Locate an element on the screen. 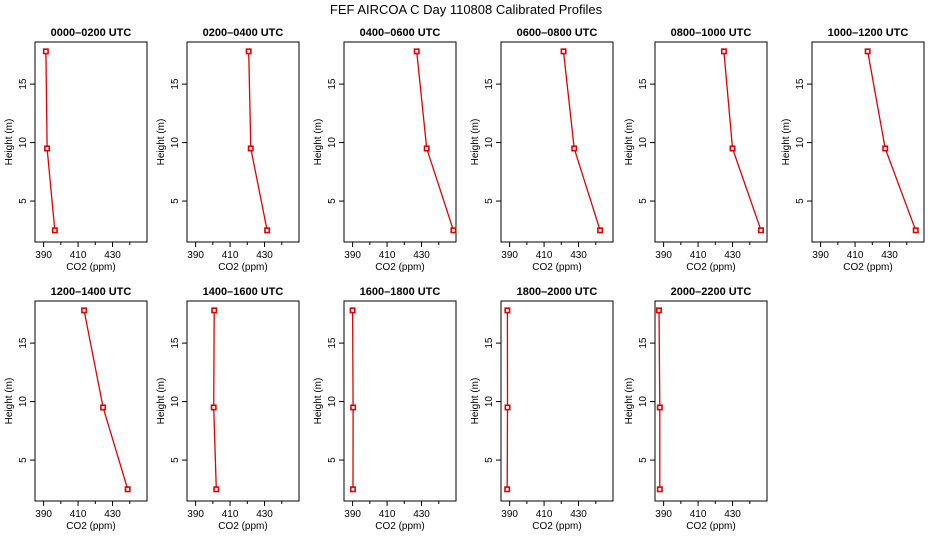 Image resolution: width=936 pixels, height=540 pixels. panel-title: 0200–0400 UTC is located at coordinates (243, 33).